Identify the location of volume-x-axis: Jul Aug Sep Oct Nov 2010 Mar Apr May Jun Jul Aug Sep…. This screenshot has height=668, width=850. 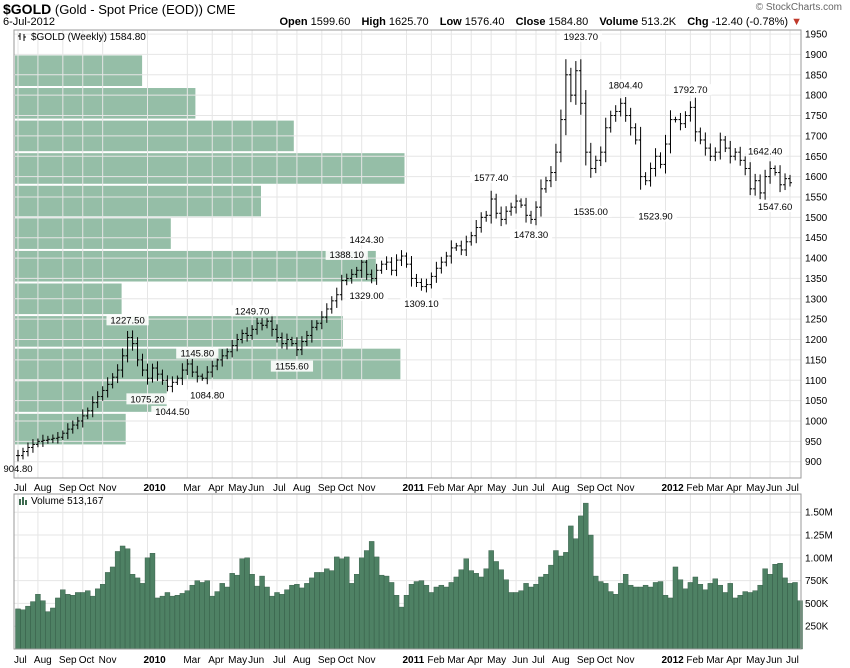
(406, 660).